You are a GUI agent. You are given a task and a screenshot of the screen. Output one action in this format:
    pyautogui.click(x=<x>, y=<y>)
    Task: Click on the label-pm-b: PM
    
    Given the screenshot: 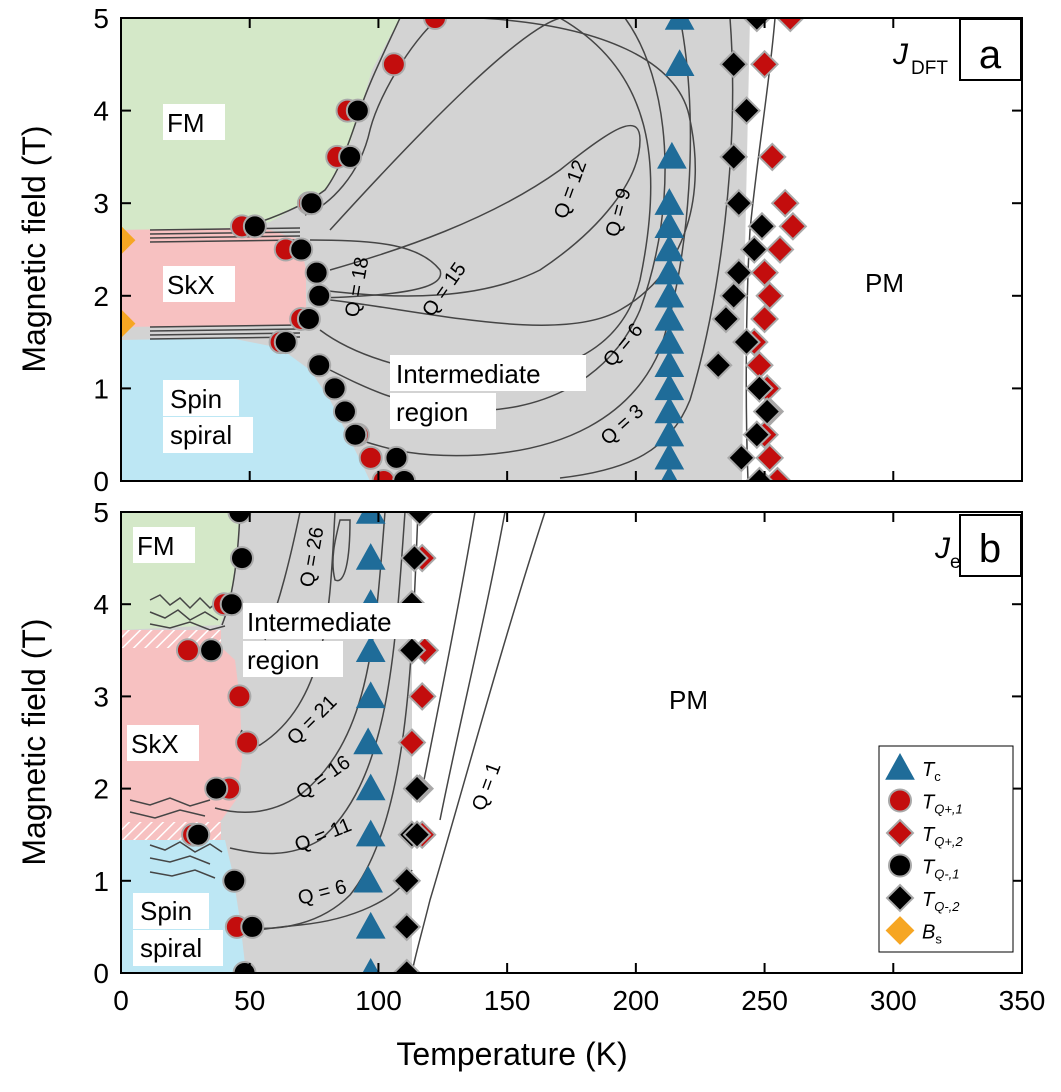 What is the action you would take?
    pyautogui.click(x=688, y=700)
    